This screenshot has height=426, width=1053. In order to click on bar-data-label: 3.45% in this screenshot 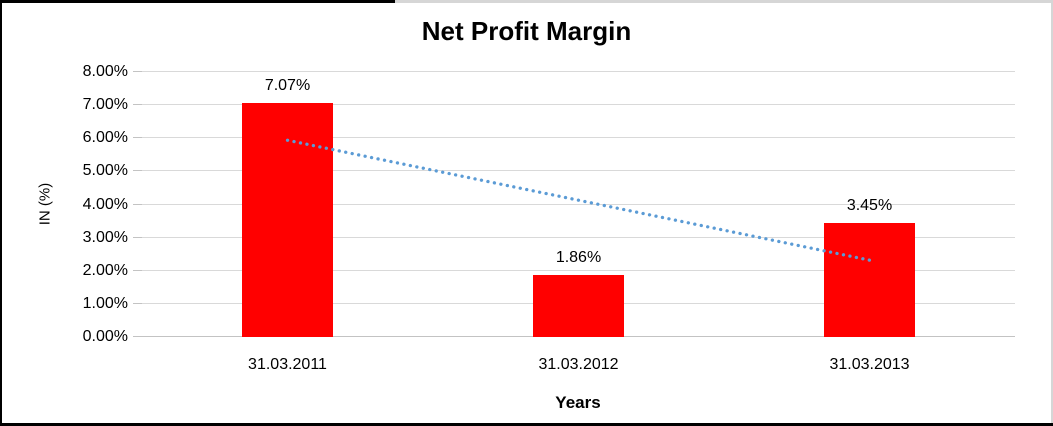, I will do `click(869, 205)`.